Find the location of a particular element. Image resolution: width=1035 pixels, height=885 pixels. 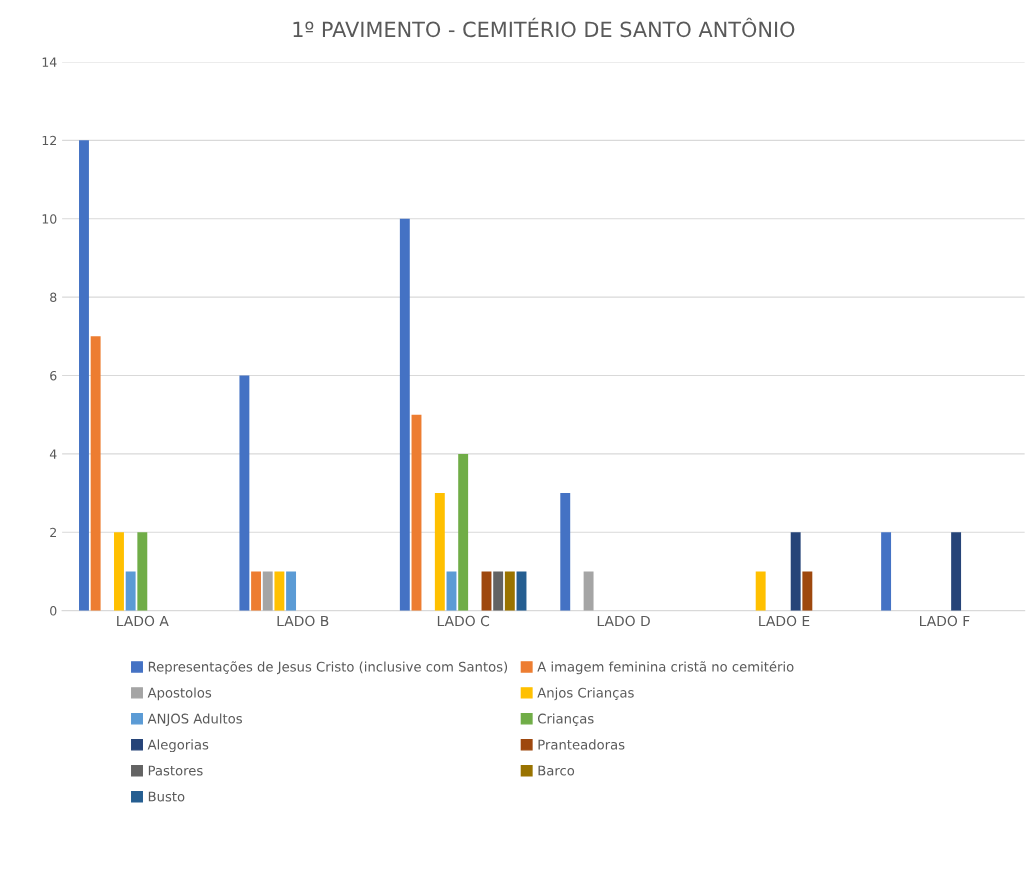

legend-label: Barco is located at coordinates (556, 770).